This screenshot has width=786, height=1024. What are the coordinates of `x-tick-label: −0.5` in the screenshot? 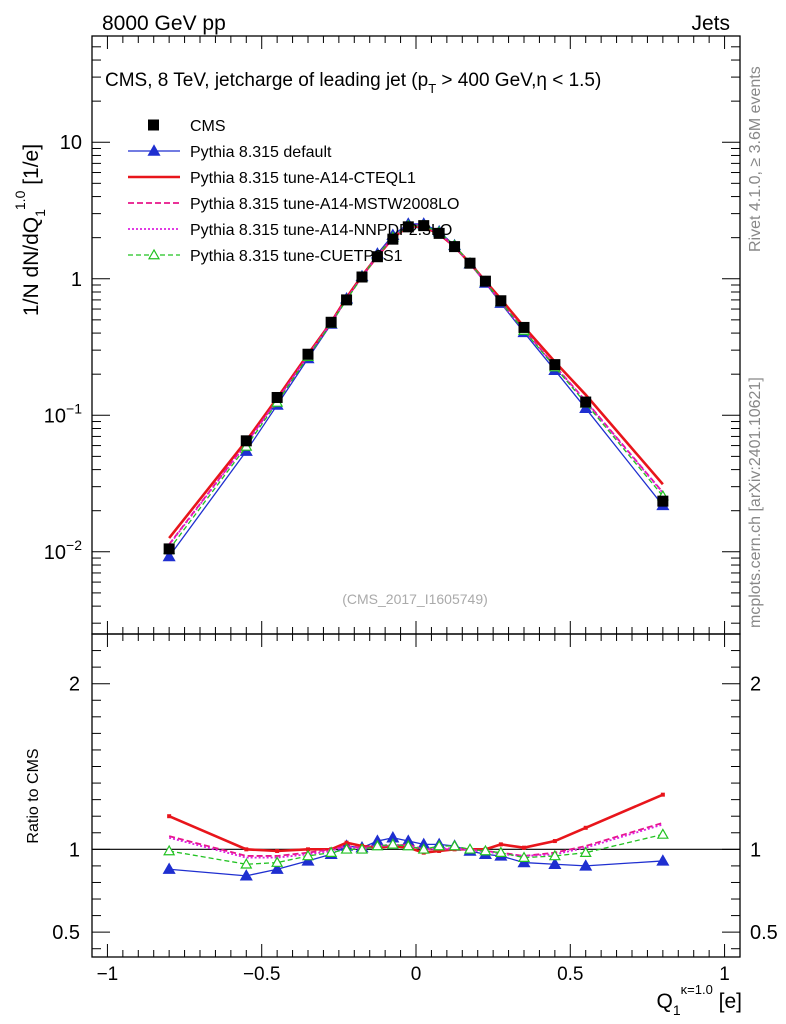 It's located at (262, 974).